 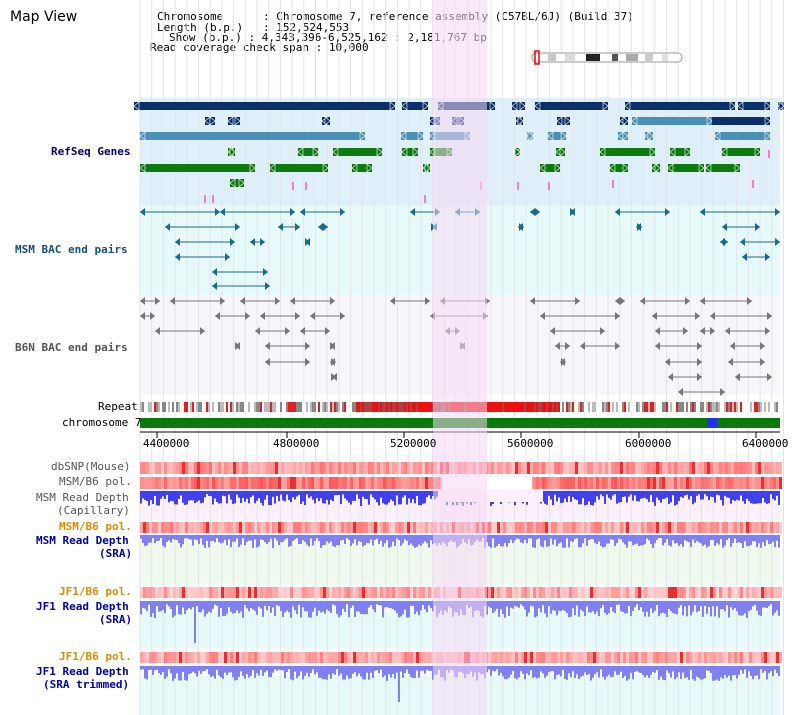 I want to click on b6n-bac-label: B6N BAC end pairs, so click(x=71, y=347).